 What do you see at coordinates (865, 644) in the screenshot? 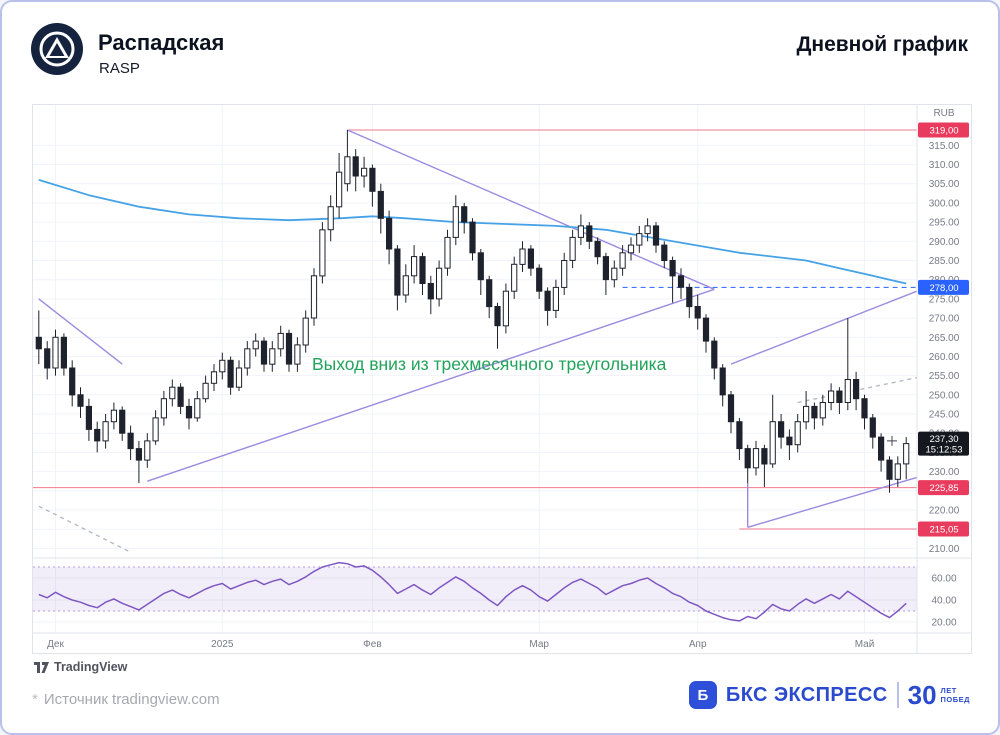
I see `svg-text: Май` at bounding box center [865, 644].